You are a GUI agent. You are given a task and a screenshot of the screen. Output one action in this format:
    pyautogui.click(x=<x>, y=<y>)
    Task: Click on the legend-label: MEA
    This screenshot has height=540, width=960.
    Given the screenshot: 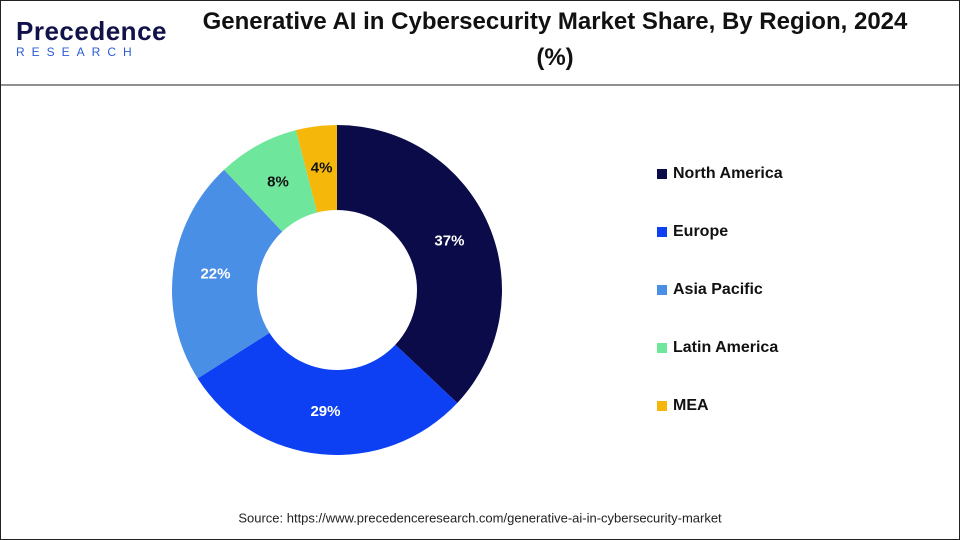 What is the action you would take?
    pyautogui.click(x=691, y=405)
    